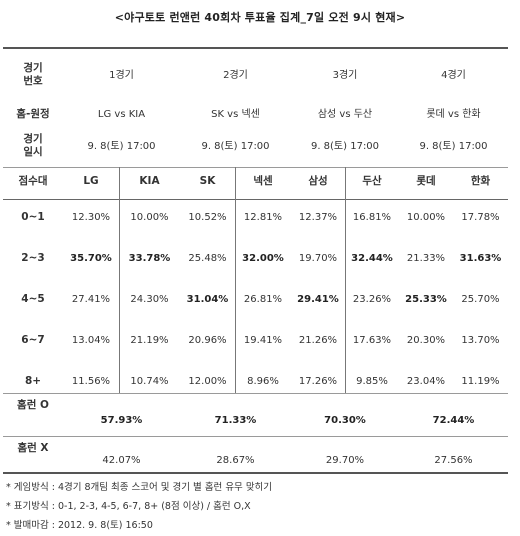 The width and height of the screenshot is (520, 536). Describe the element at coordinates (372, 299) in the screenshot. I see `vote-rate-cell: 23.26%` at that location.